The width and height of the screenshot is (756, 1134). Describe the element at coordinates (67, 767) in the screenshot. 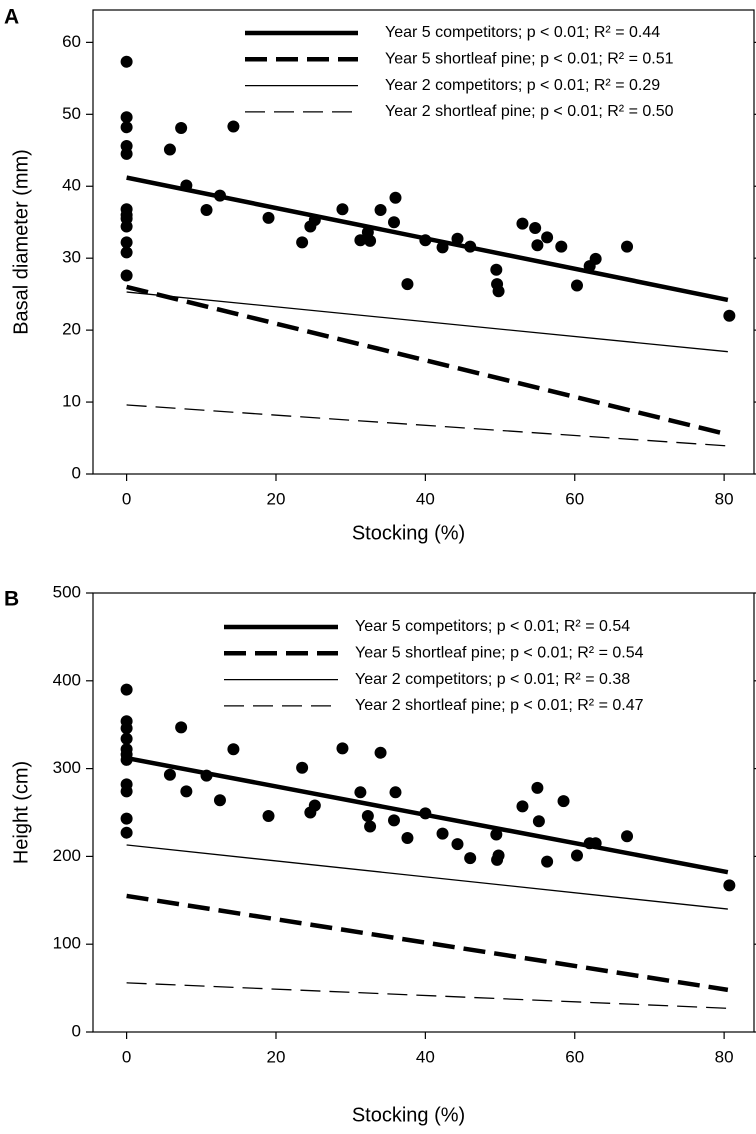

I see `y-tick-label: 300` at that location.